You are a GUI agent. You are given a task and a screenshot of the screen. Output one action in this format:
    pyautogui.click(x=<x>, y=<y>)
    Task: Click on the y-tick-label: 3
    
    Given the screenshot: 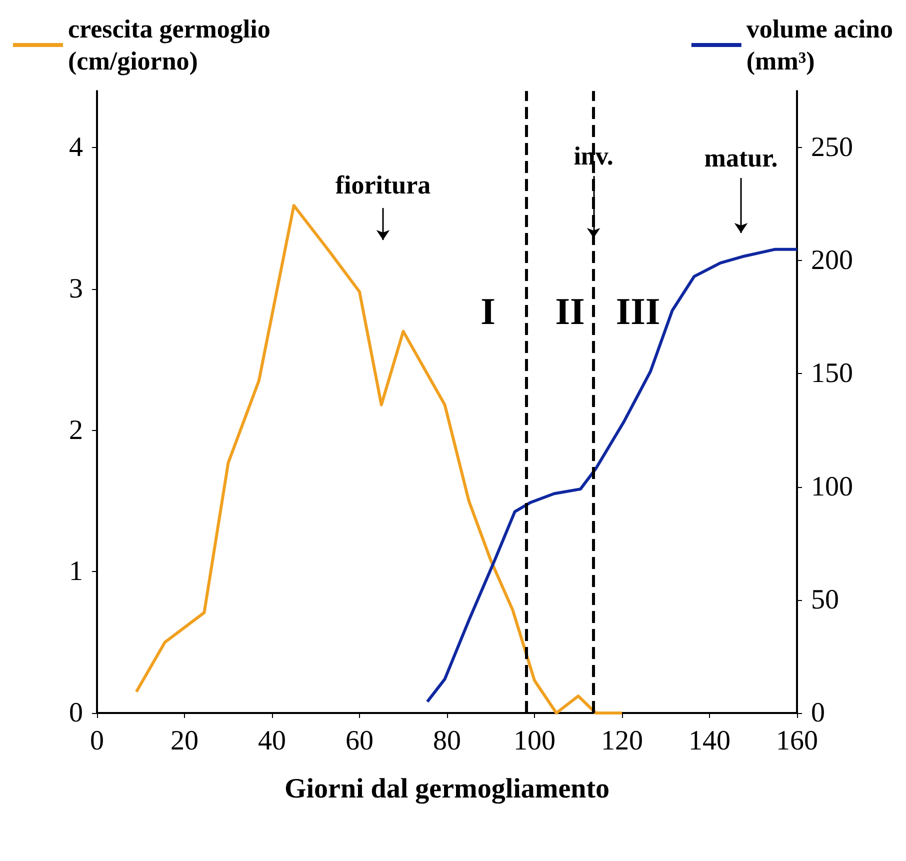 What is the action you would take?
    pyautogui.click(x=76, y=288)
    